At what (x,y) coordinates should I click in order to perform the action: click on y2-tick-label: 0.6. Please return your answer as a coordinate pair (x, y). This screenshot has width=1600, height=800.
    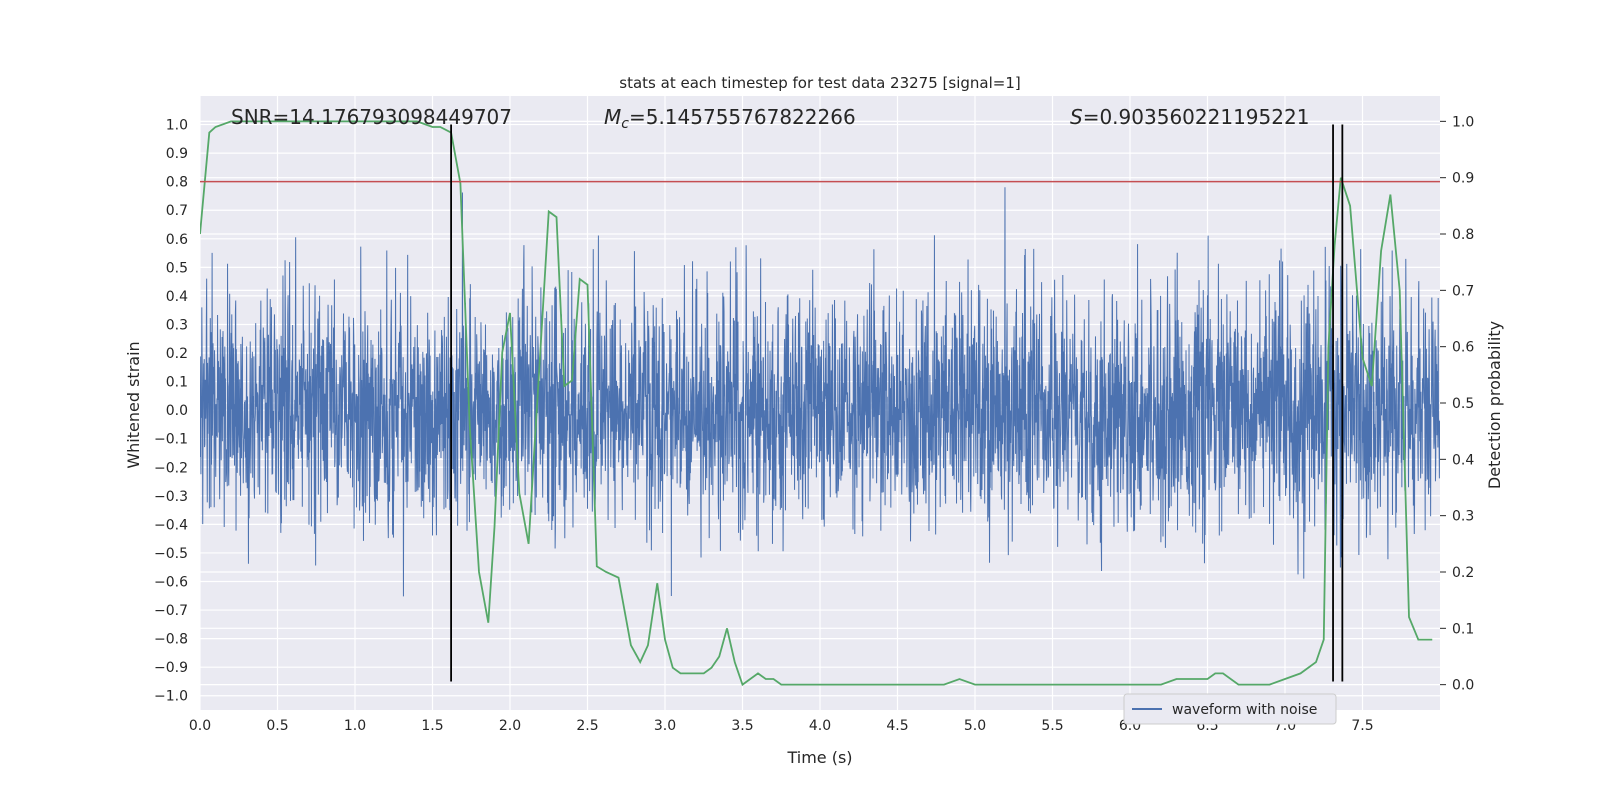
    Looking at the image, I should click on (1463, 348).